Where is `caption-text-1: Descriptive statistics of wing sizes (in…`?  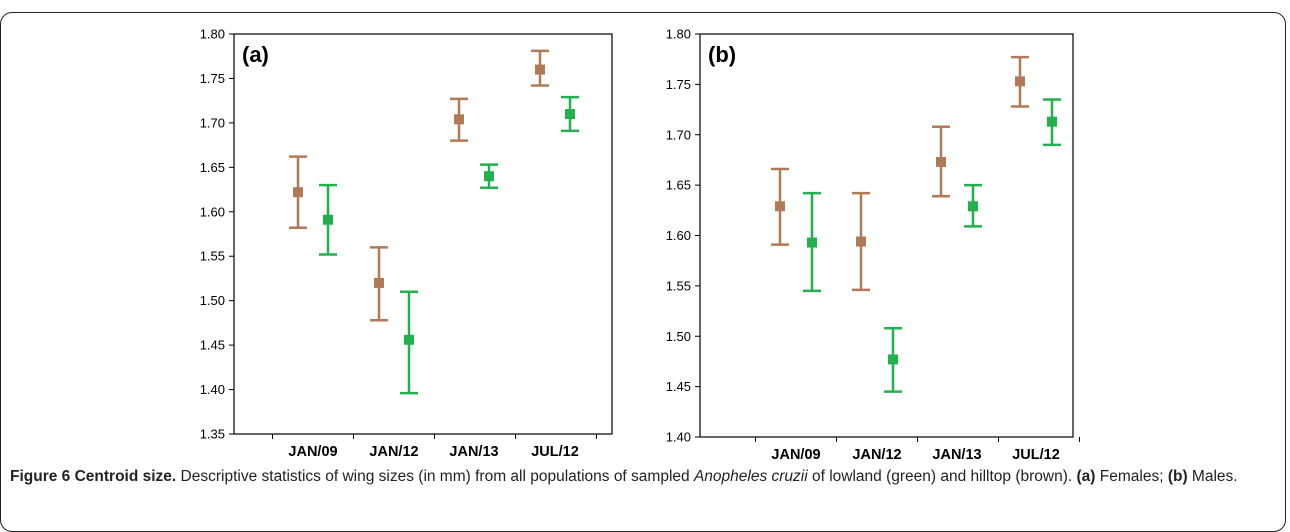
caption-text-1: Descriptive statistics of wing sizes (in… is located at coordinates (435, 476).